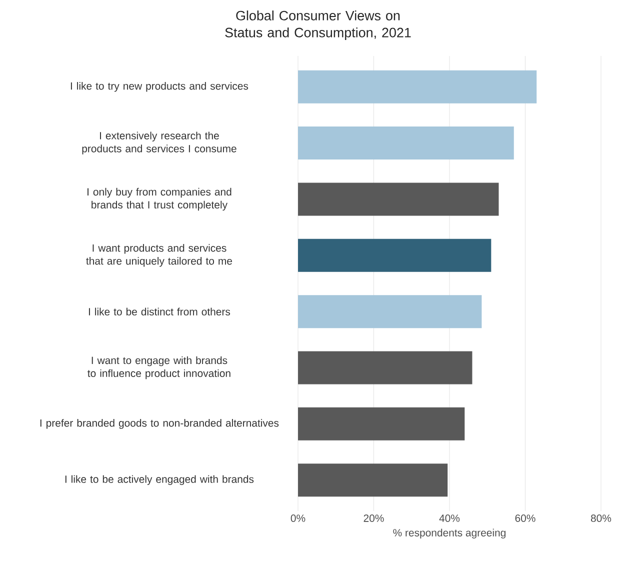 This screenshot has width=618, height=569. What do you see at coordinates (159, 143) in the screenshot?
I see `y-tick-label: I extensively research the products and services I consume` at bounding box center [159, 143].